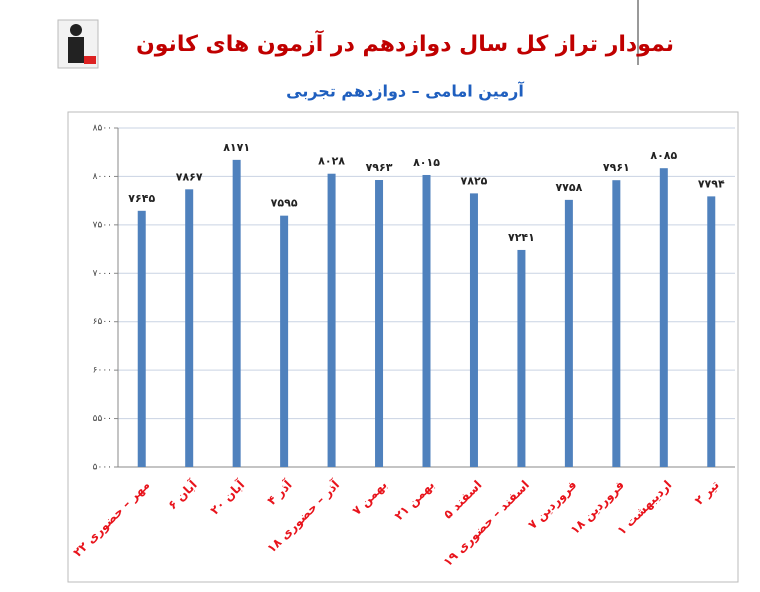 This screenshot has width=760, height=592. What do you see at coordinates (102, 419) in the screenshot?
I see `y-tick-label: ۵۵۰۰` at bounding box center [102, 419].